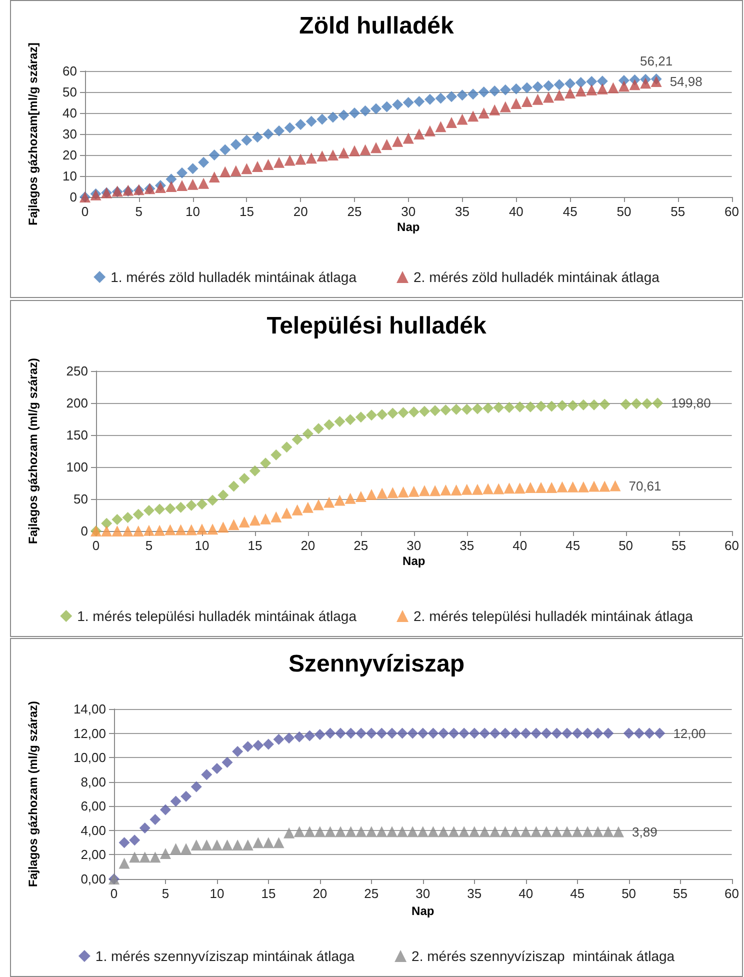 The width and height of the screenshot is (744, 977). What do you see at coordinates (537, 277) in the screenshot?
I see `legend-label: 2. mérés zöld hulladék mintáinak átlaga` at bounding box center [537, 277].